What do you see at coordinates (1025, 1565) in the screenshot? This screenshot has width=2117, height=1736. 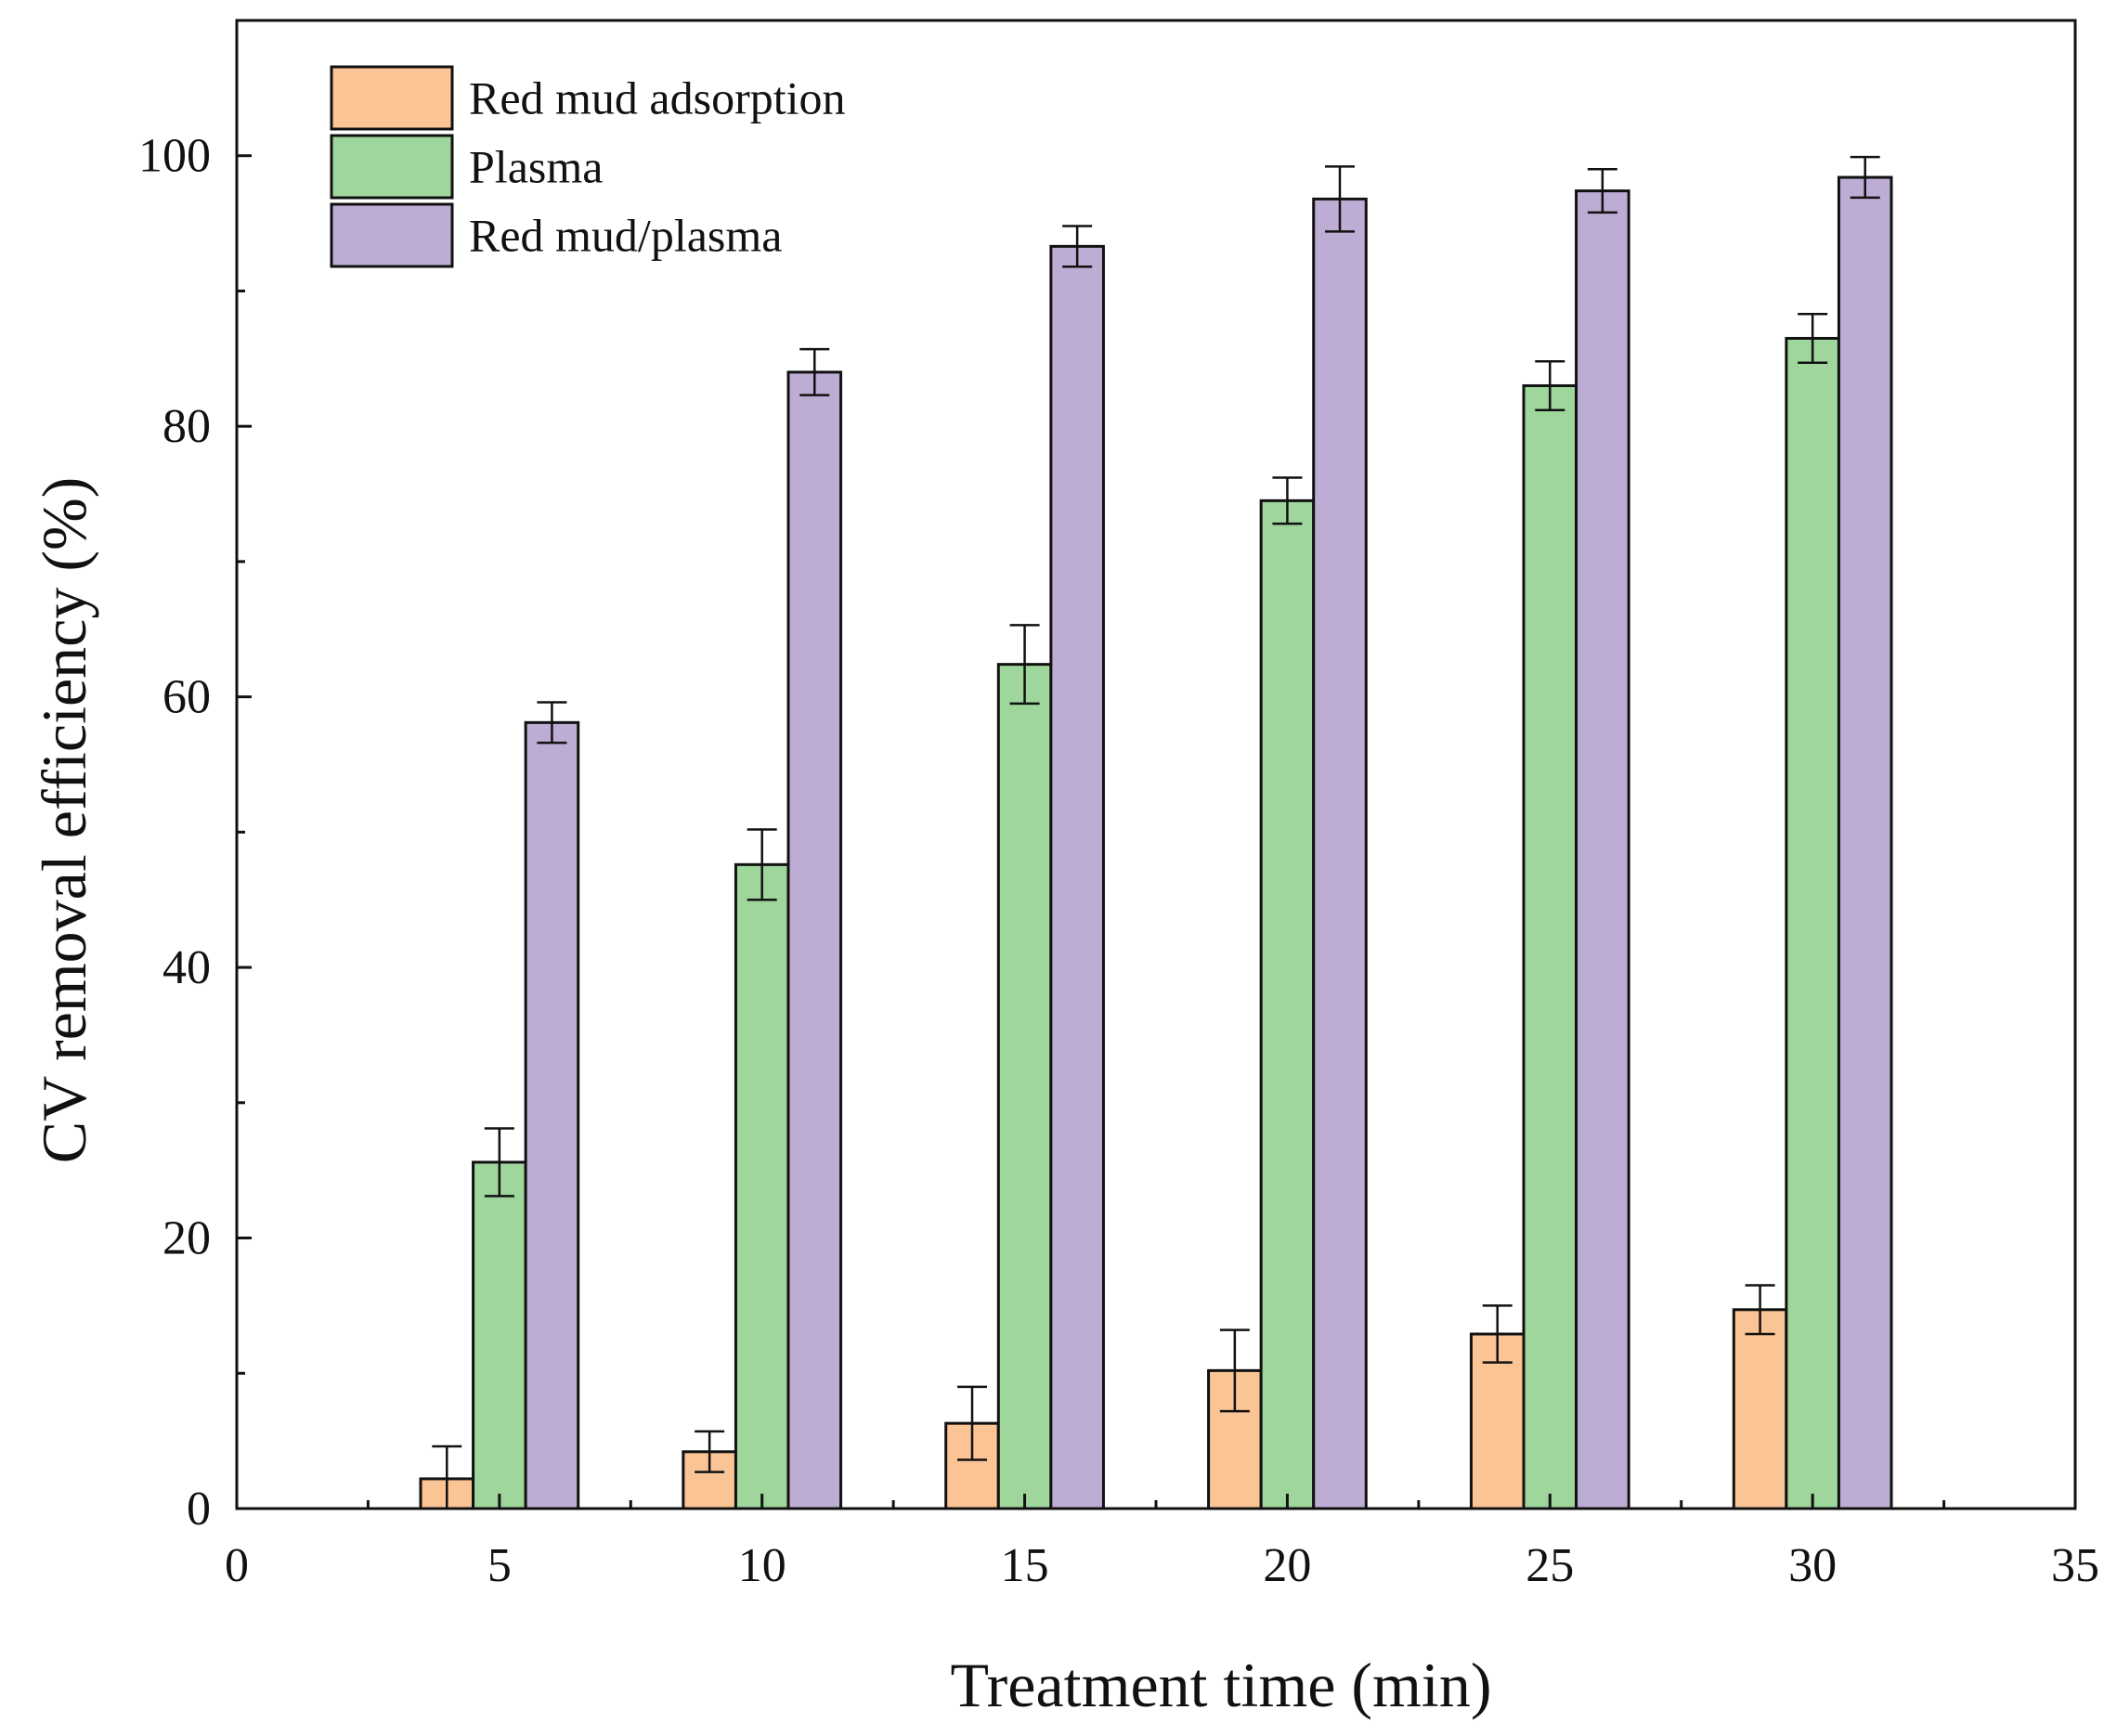 I see `x-tick-label-15: 15` at bounding box center [1025, 1565].